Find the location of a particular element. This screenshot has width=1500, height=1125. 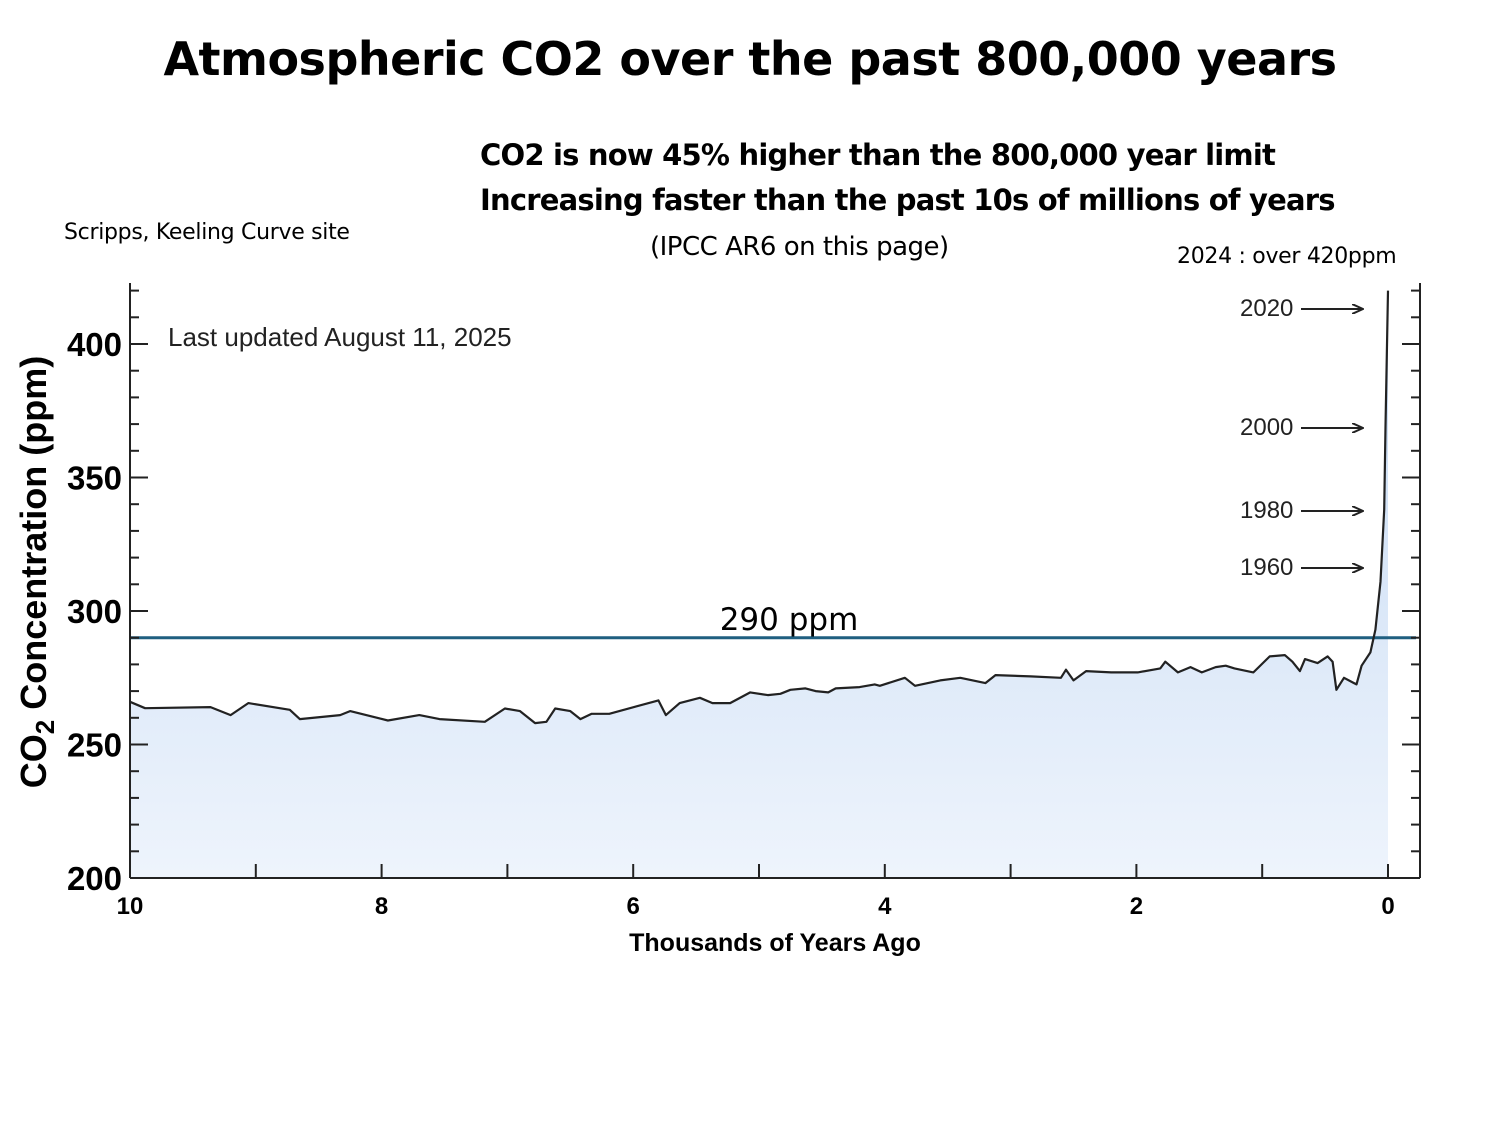

y-axis-title: CO2 Concentration (ppm) is located at coordinates (36, 572).